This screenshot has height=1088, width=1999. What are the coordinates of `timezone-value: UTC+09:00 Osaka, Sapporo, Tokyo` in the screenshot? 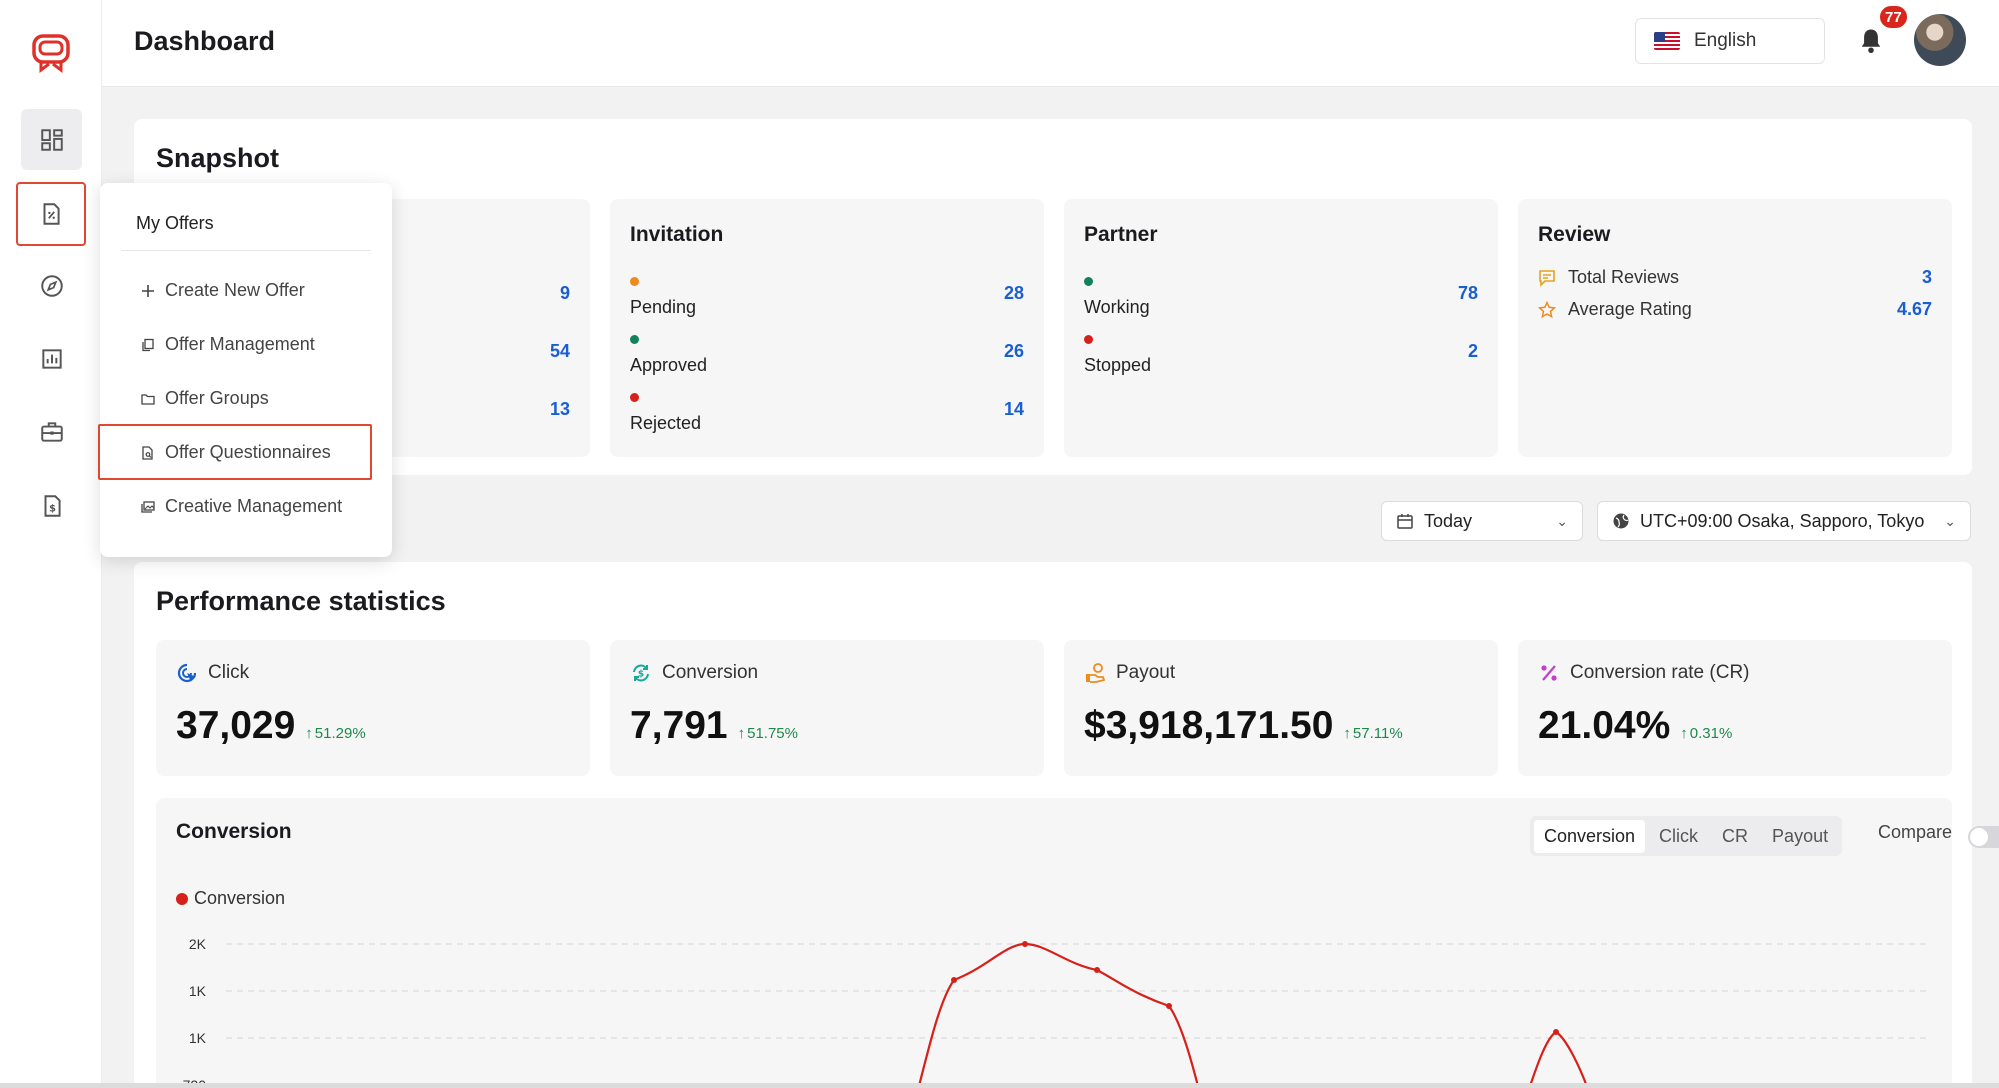 It's located at (1782, 520).